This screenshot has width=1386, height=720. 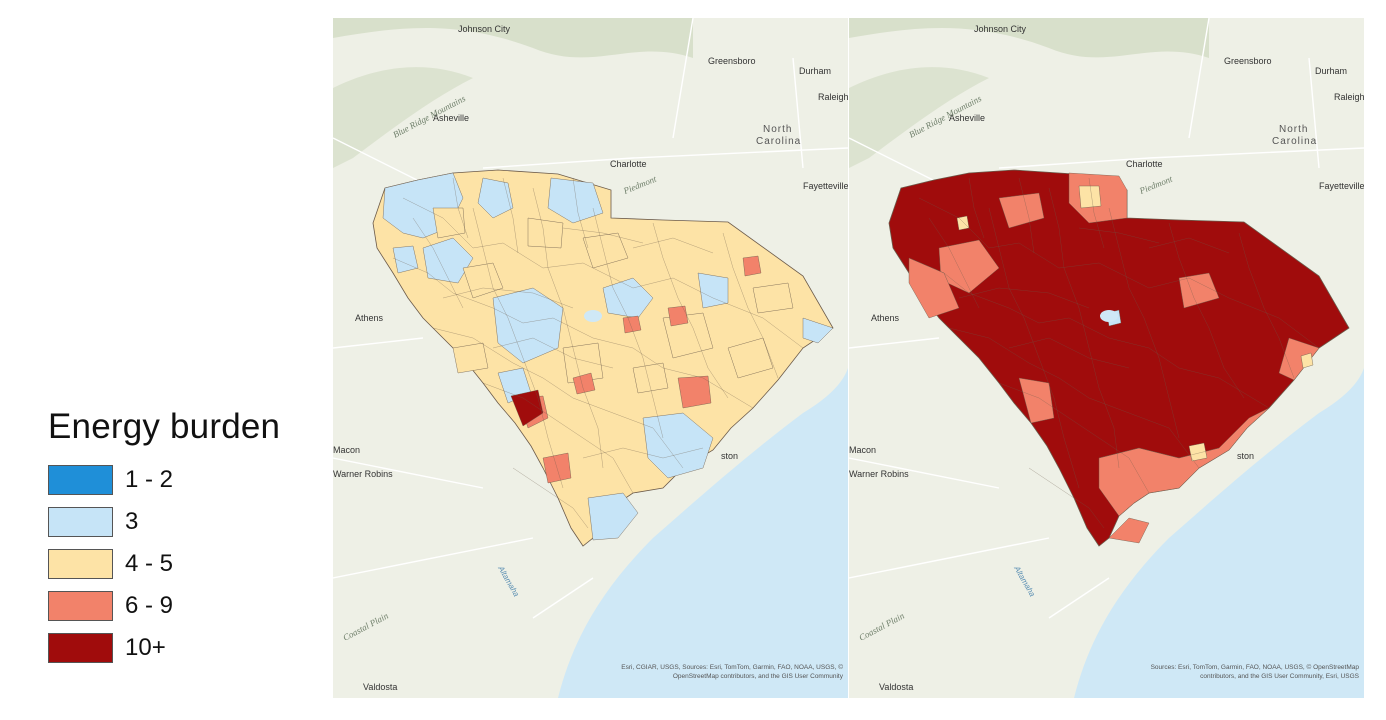 I want to click on city-label: Macon, so click(x=862, y=450).